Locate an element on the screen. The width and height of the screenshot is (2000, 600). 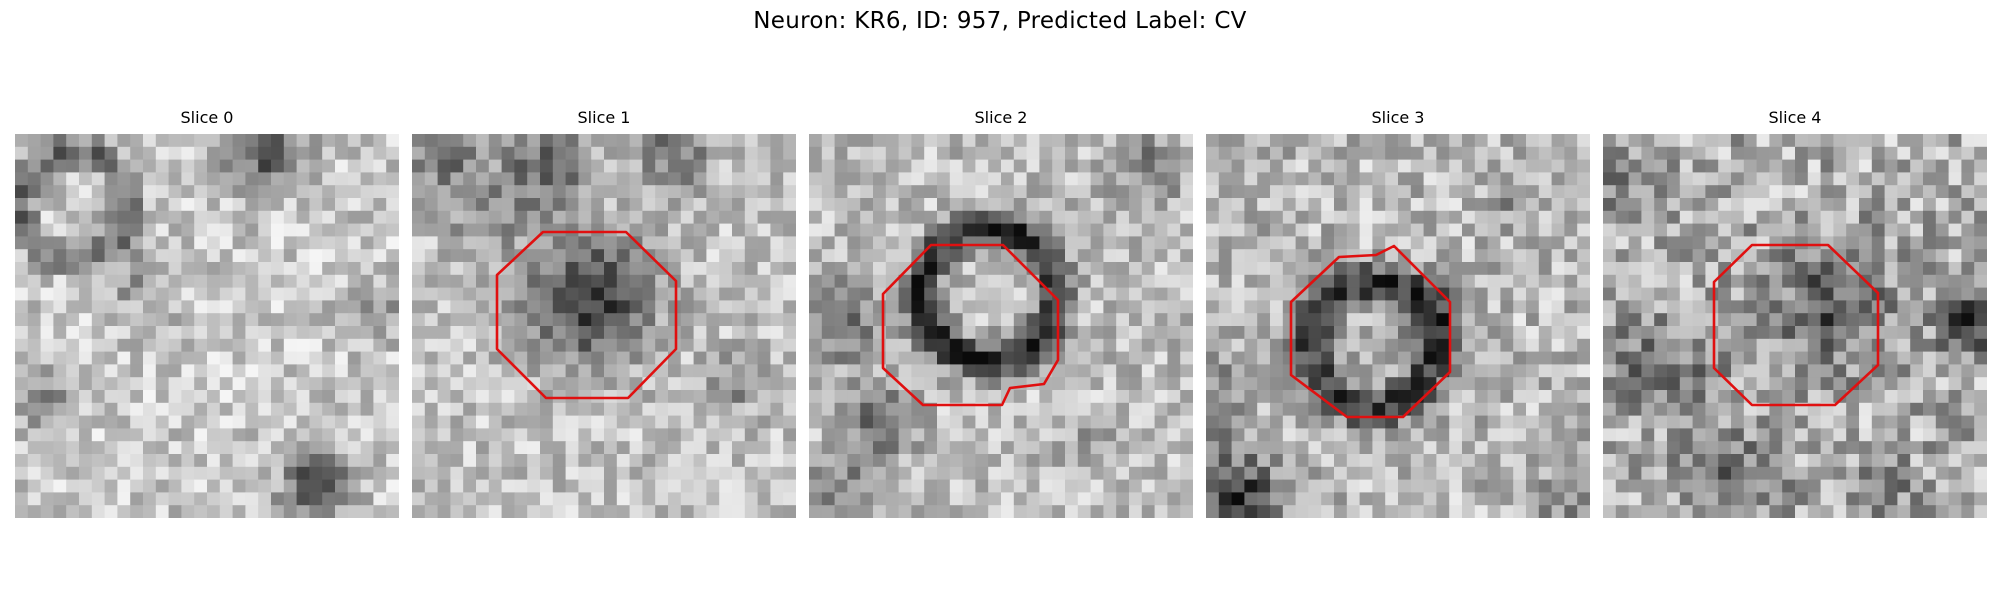
slice-title: Slice 4 is located at coordinates (1795, 117).